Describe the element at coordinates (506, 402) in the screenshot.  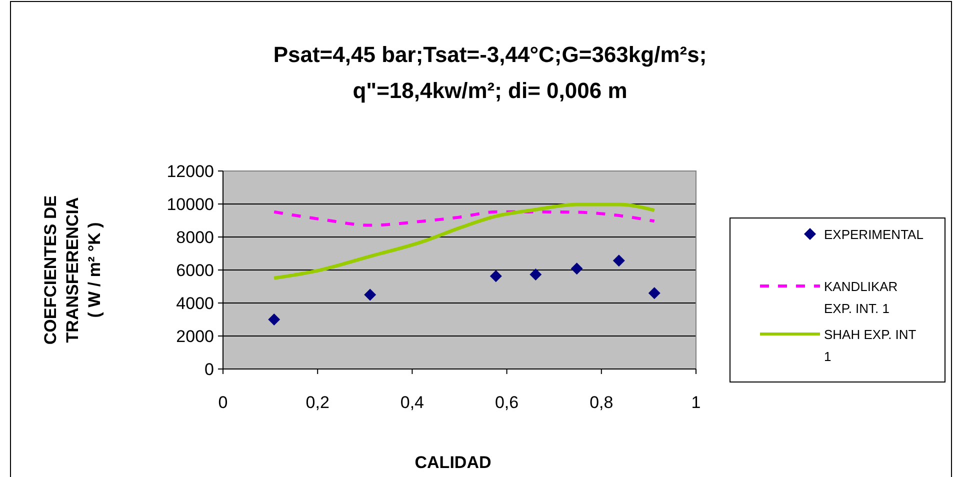
I see `x-tick-label: 0,6` at that location.